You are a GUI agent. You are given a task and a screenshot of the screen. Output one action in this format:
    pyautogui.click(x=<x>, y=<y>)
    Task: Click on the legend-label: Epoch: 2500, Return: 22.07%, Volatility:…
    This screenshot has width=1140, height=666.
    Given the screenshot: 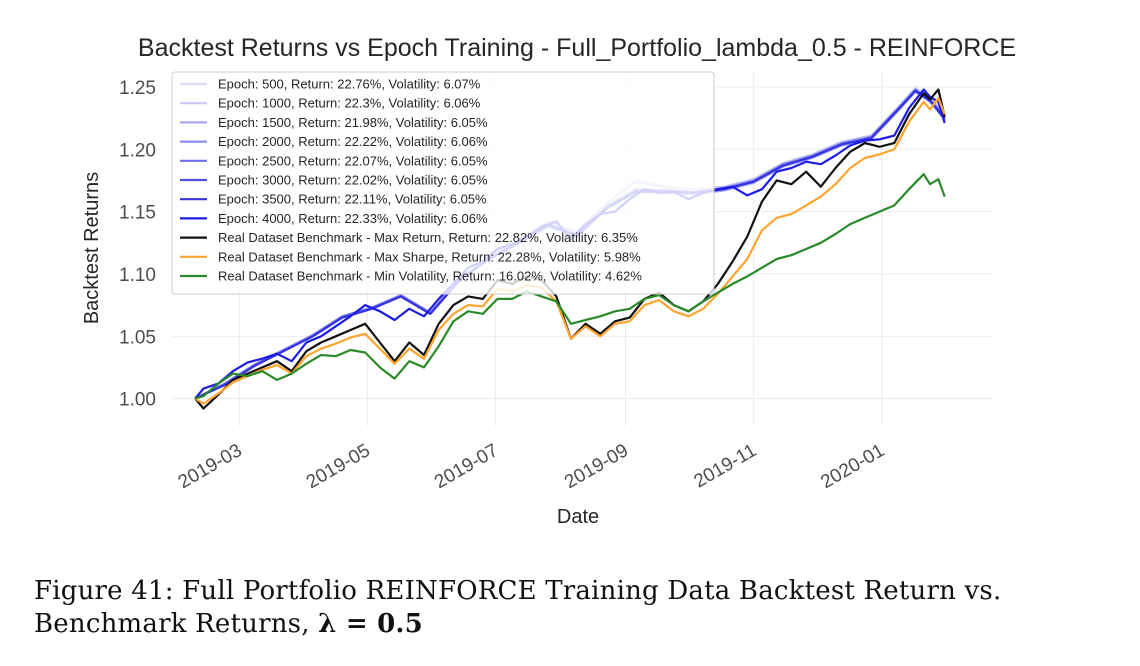 What is the action you would take?
    pyautogui.click(x=353, y=160)
    